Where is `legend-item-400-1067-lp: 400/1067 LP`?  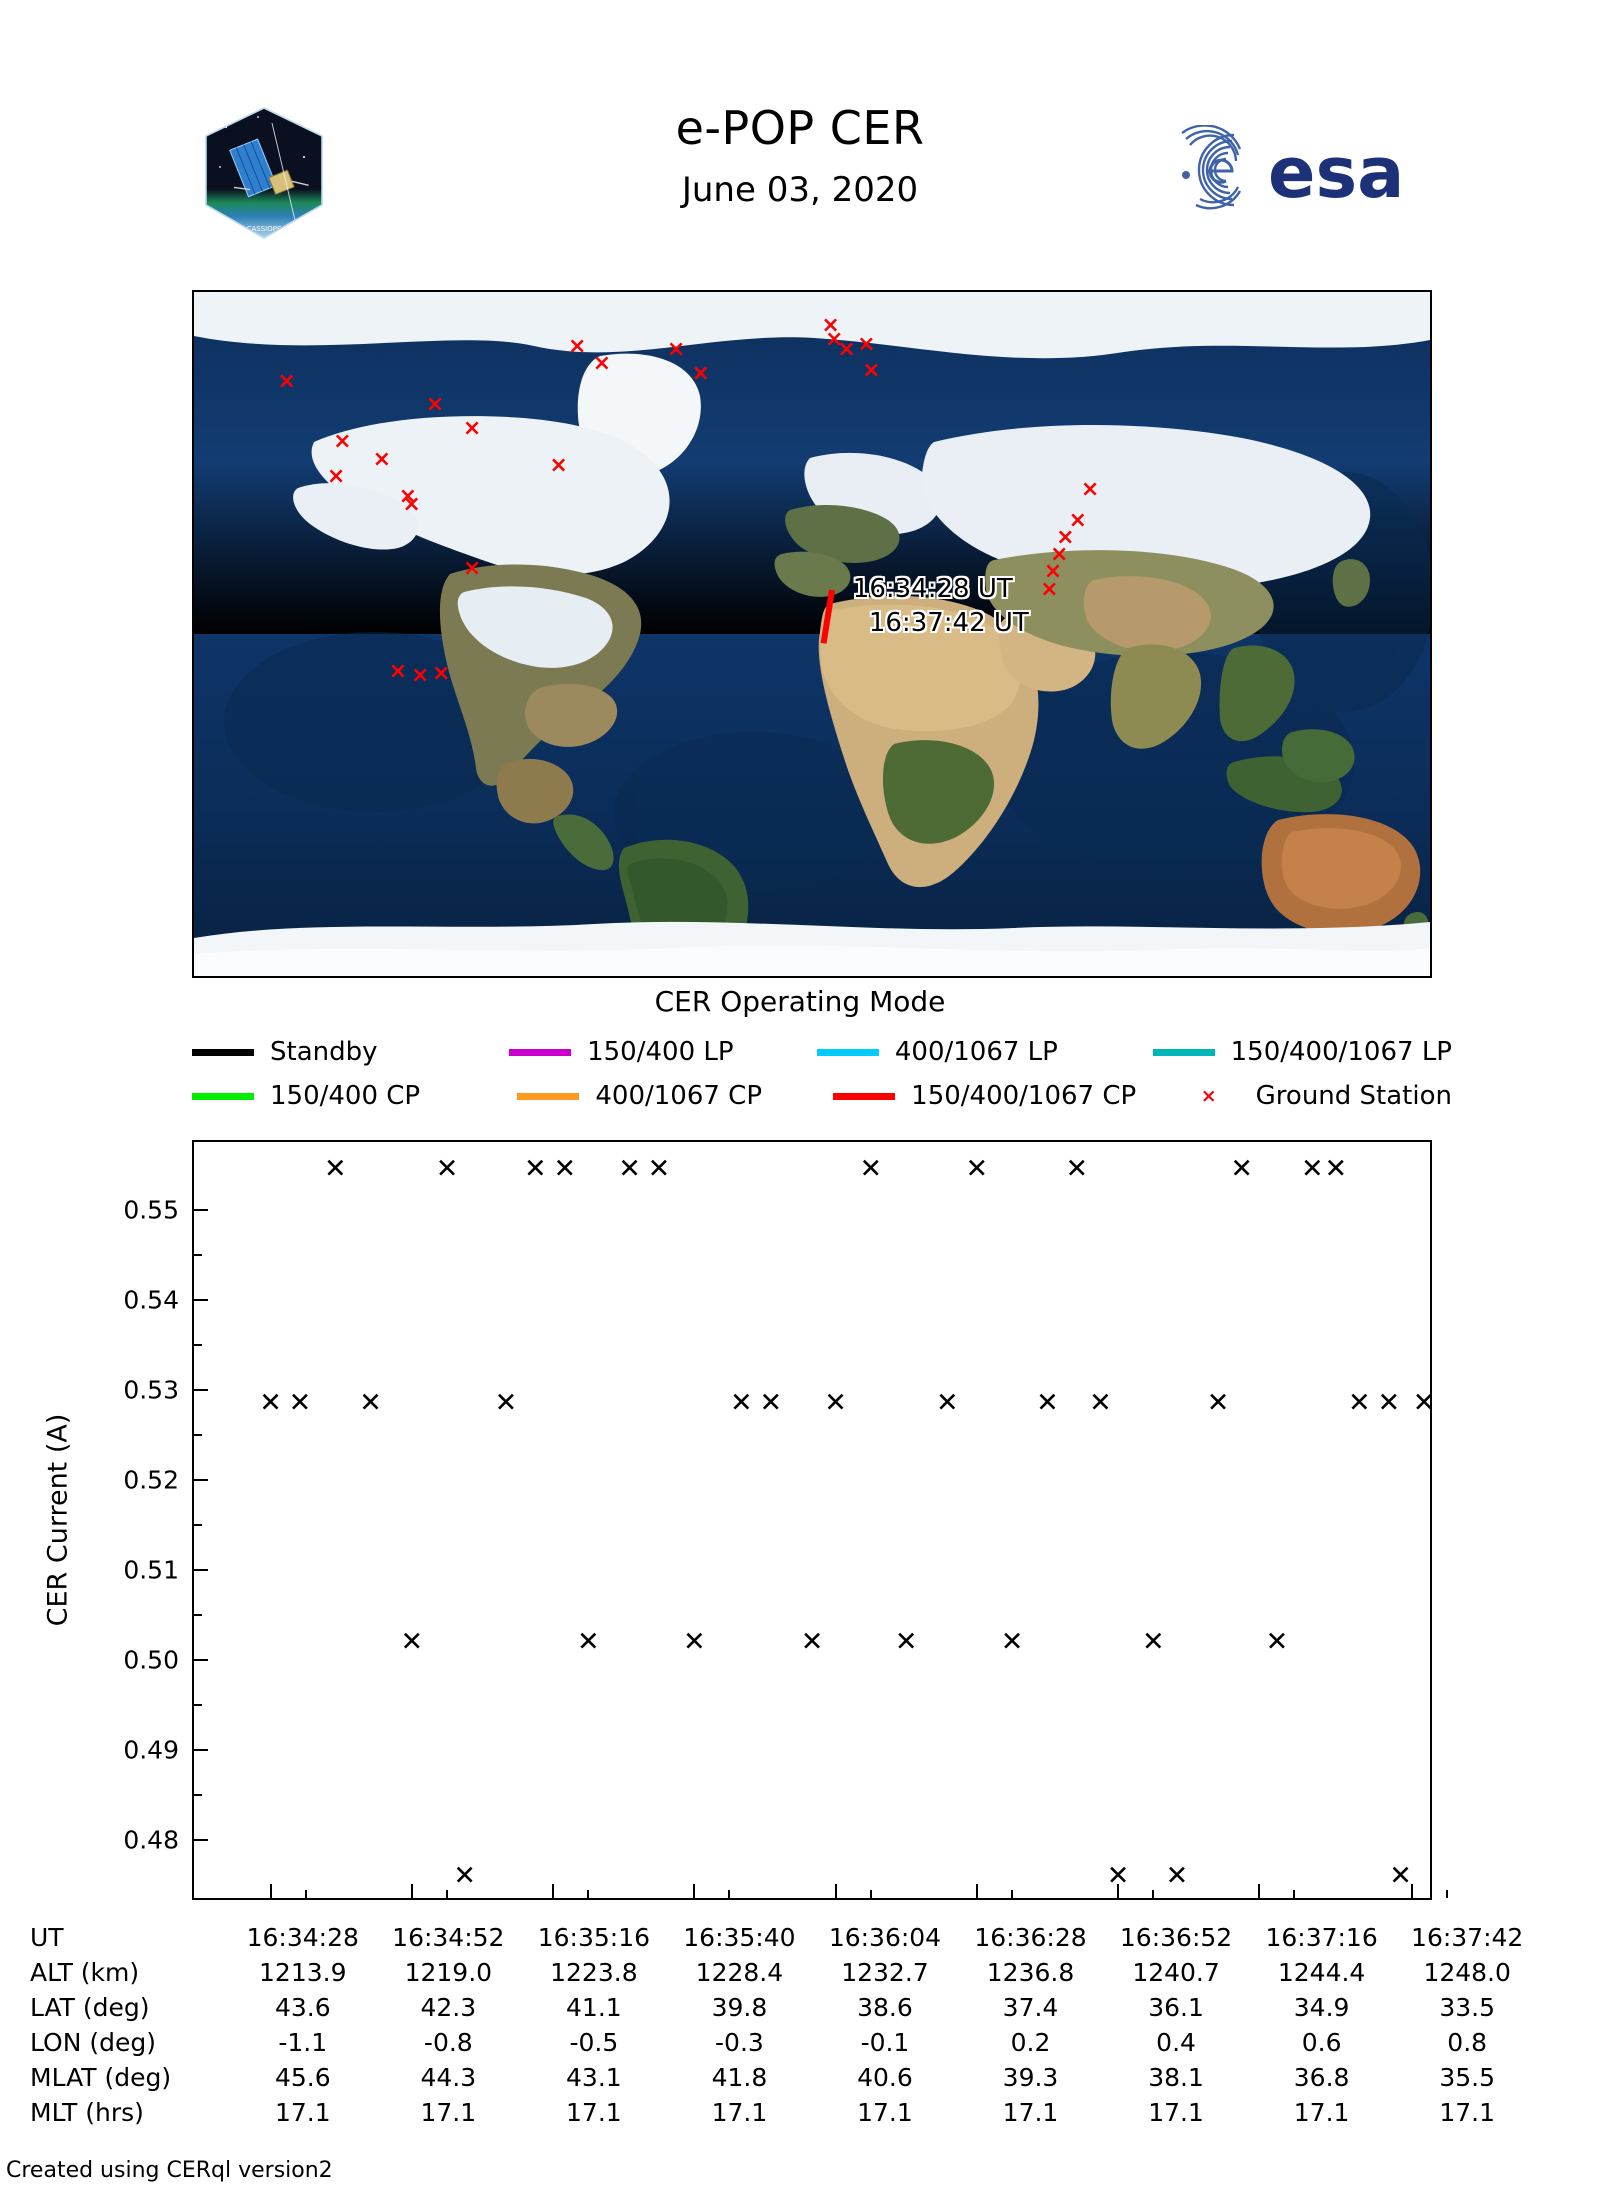
legend-item-400-1067-lp: 400/1067 LP is located at coordinates (984, 1052).